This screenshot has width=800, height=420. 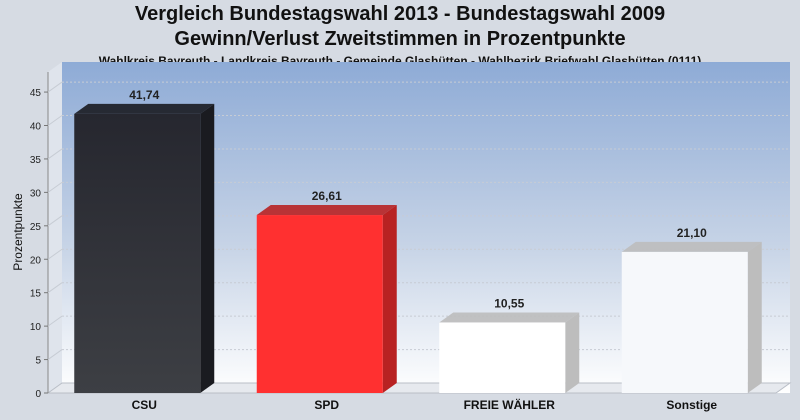 What do you see at coordinates (327, 196) in the screenshot?
I see `bar-value-label: 26,61` at bounding box center [327, 196].